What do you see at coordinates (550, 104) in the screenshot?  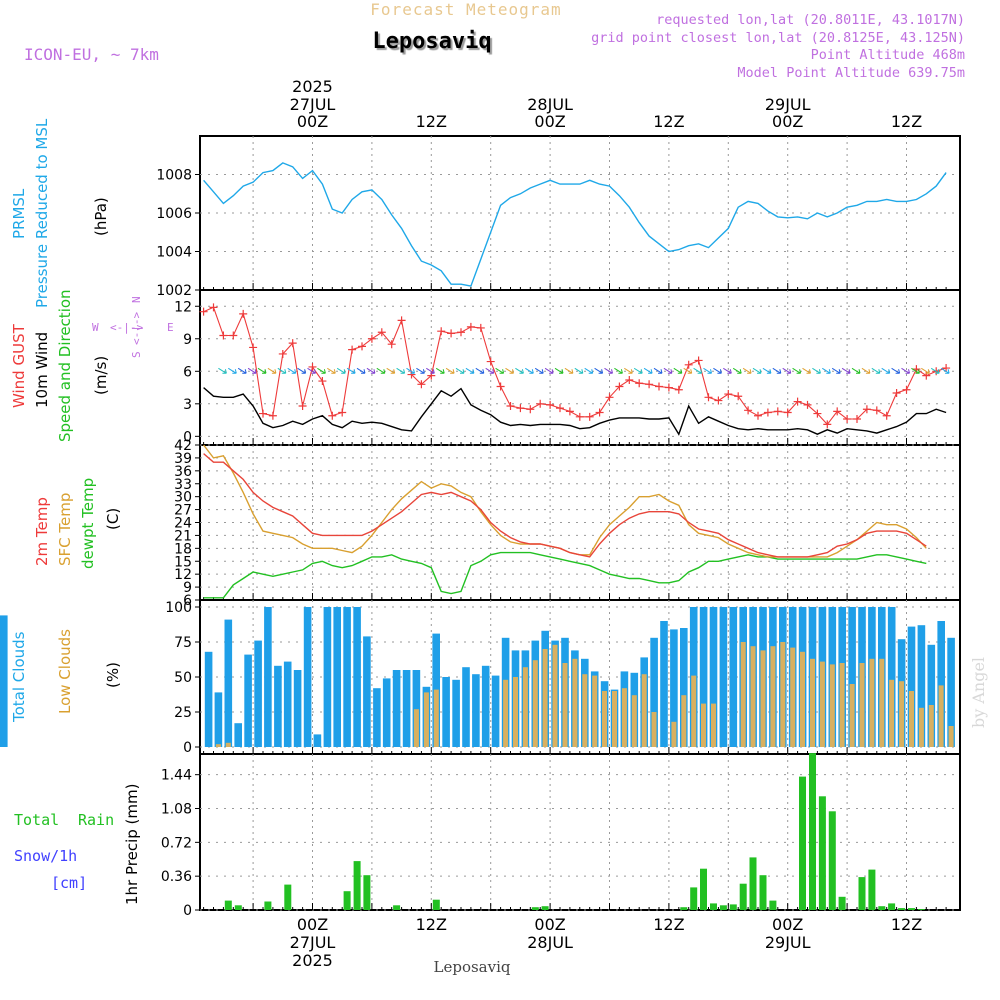 I see `top-time-label: 28JUL` at bounding box center [550, 104].